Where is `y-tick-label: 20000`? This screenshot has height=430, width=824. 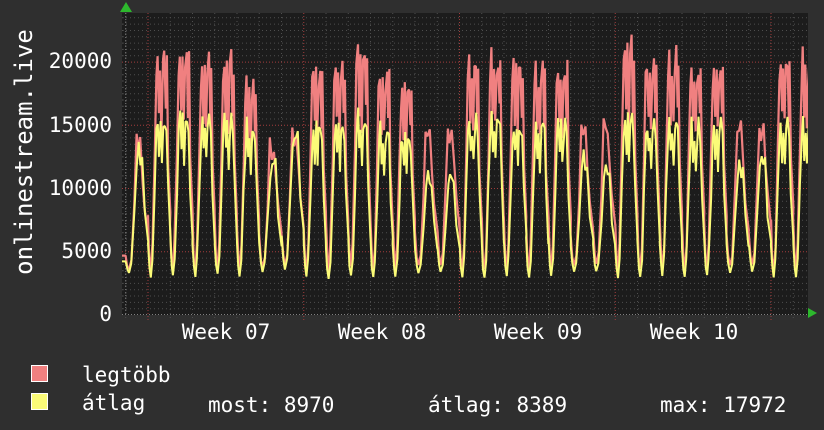
y-tick-label: 20000 is located at coordinates (80, 61).